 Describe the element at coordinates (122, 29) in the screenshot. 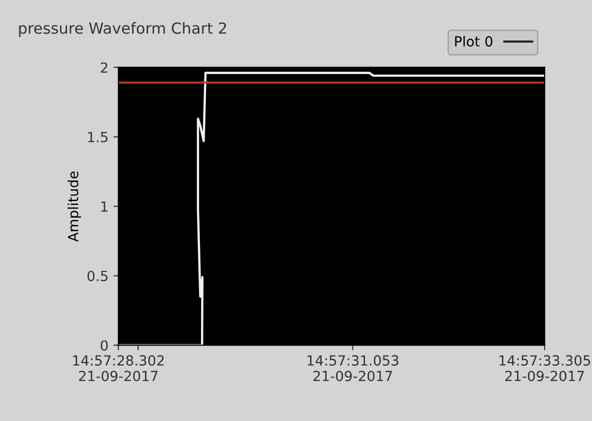

I see `chart-title: pressure Waveform Chart 2` at that location.